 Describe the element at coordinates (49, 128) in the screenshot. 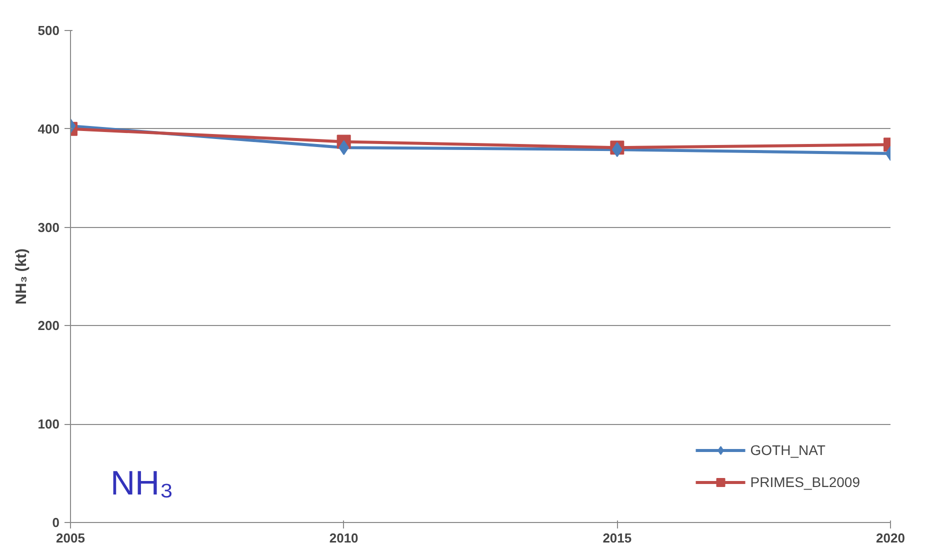

I see `y-tick-label: 400` at that location.